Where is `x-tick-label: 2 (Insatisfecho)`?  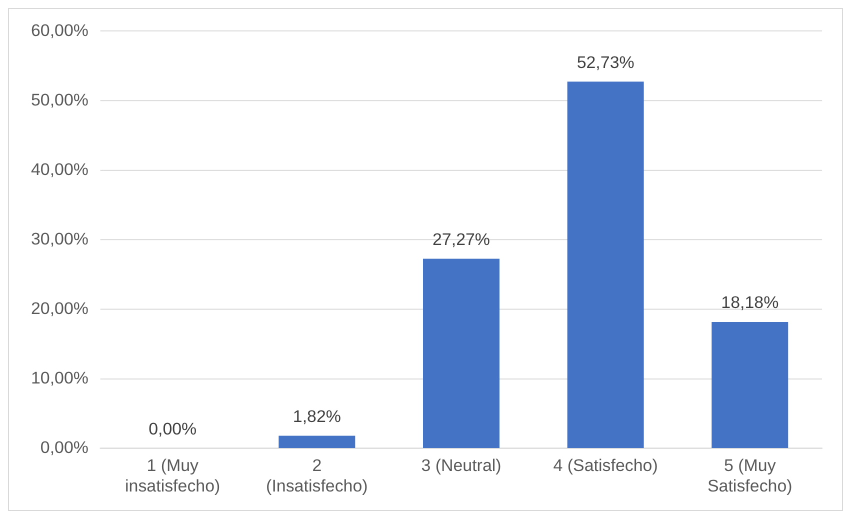 x-tick-label: 2 (Insatisfecho) is located at coordinates (317, 476).